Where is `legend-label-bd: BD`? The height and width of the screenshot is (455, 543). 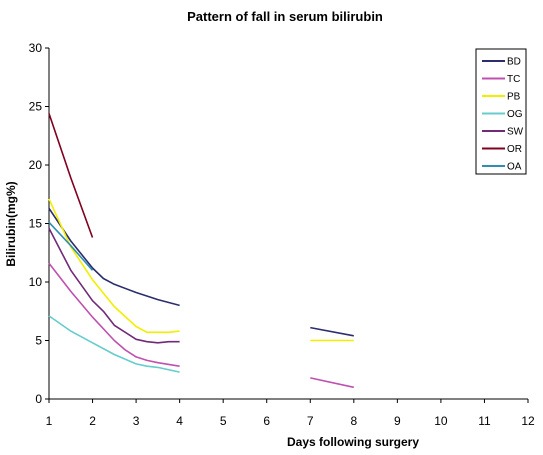 legend-label-bd: BD is located at coordinates (514, 62).